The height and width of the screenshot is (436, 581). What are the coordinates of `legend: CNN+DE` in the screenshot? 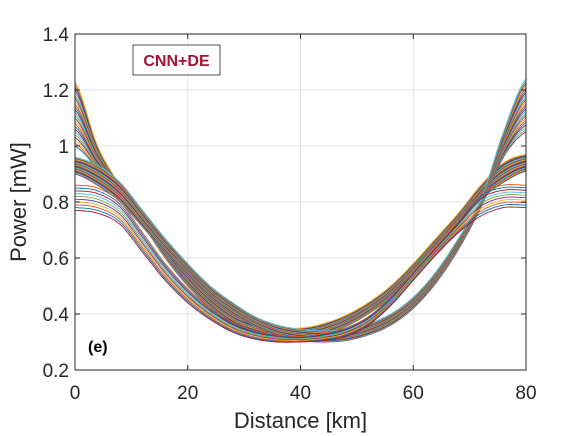 It's located at (176, 60).